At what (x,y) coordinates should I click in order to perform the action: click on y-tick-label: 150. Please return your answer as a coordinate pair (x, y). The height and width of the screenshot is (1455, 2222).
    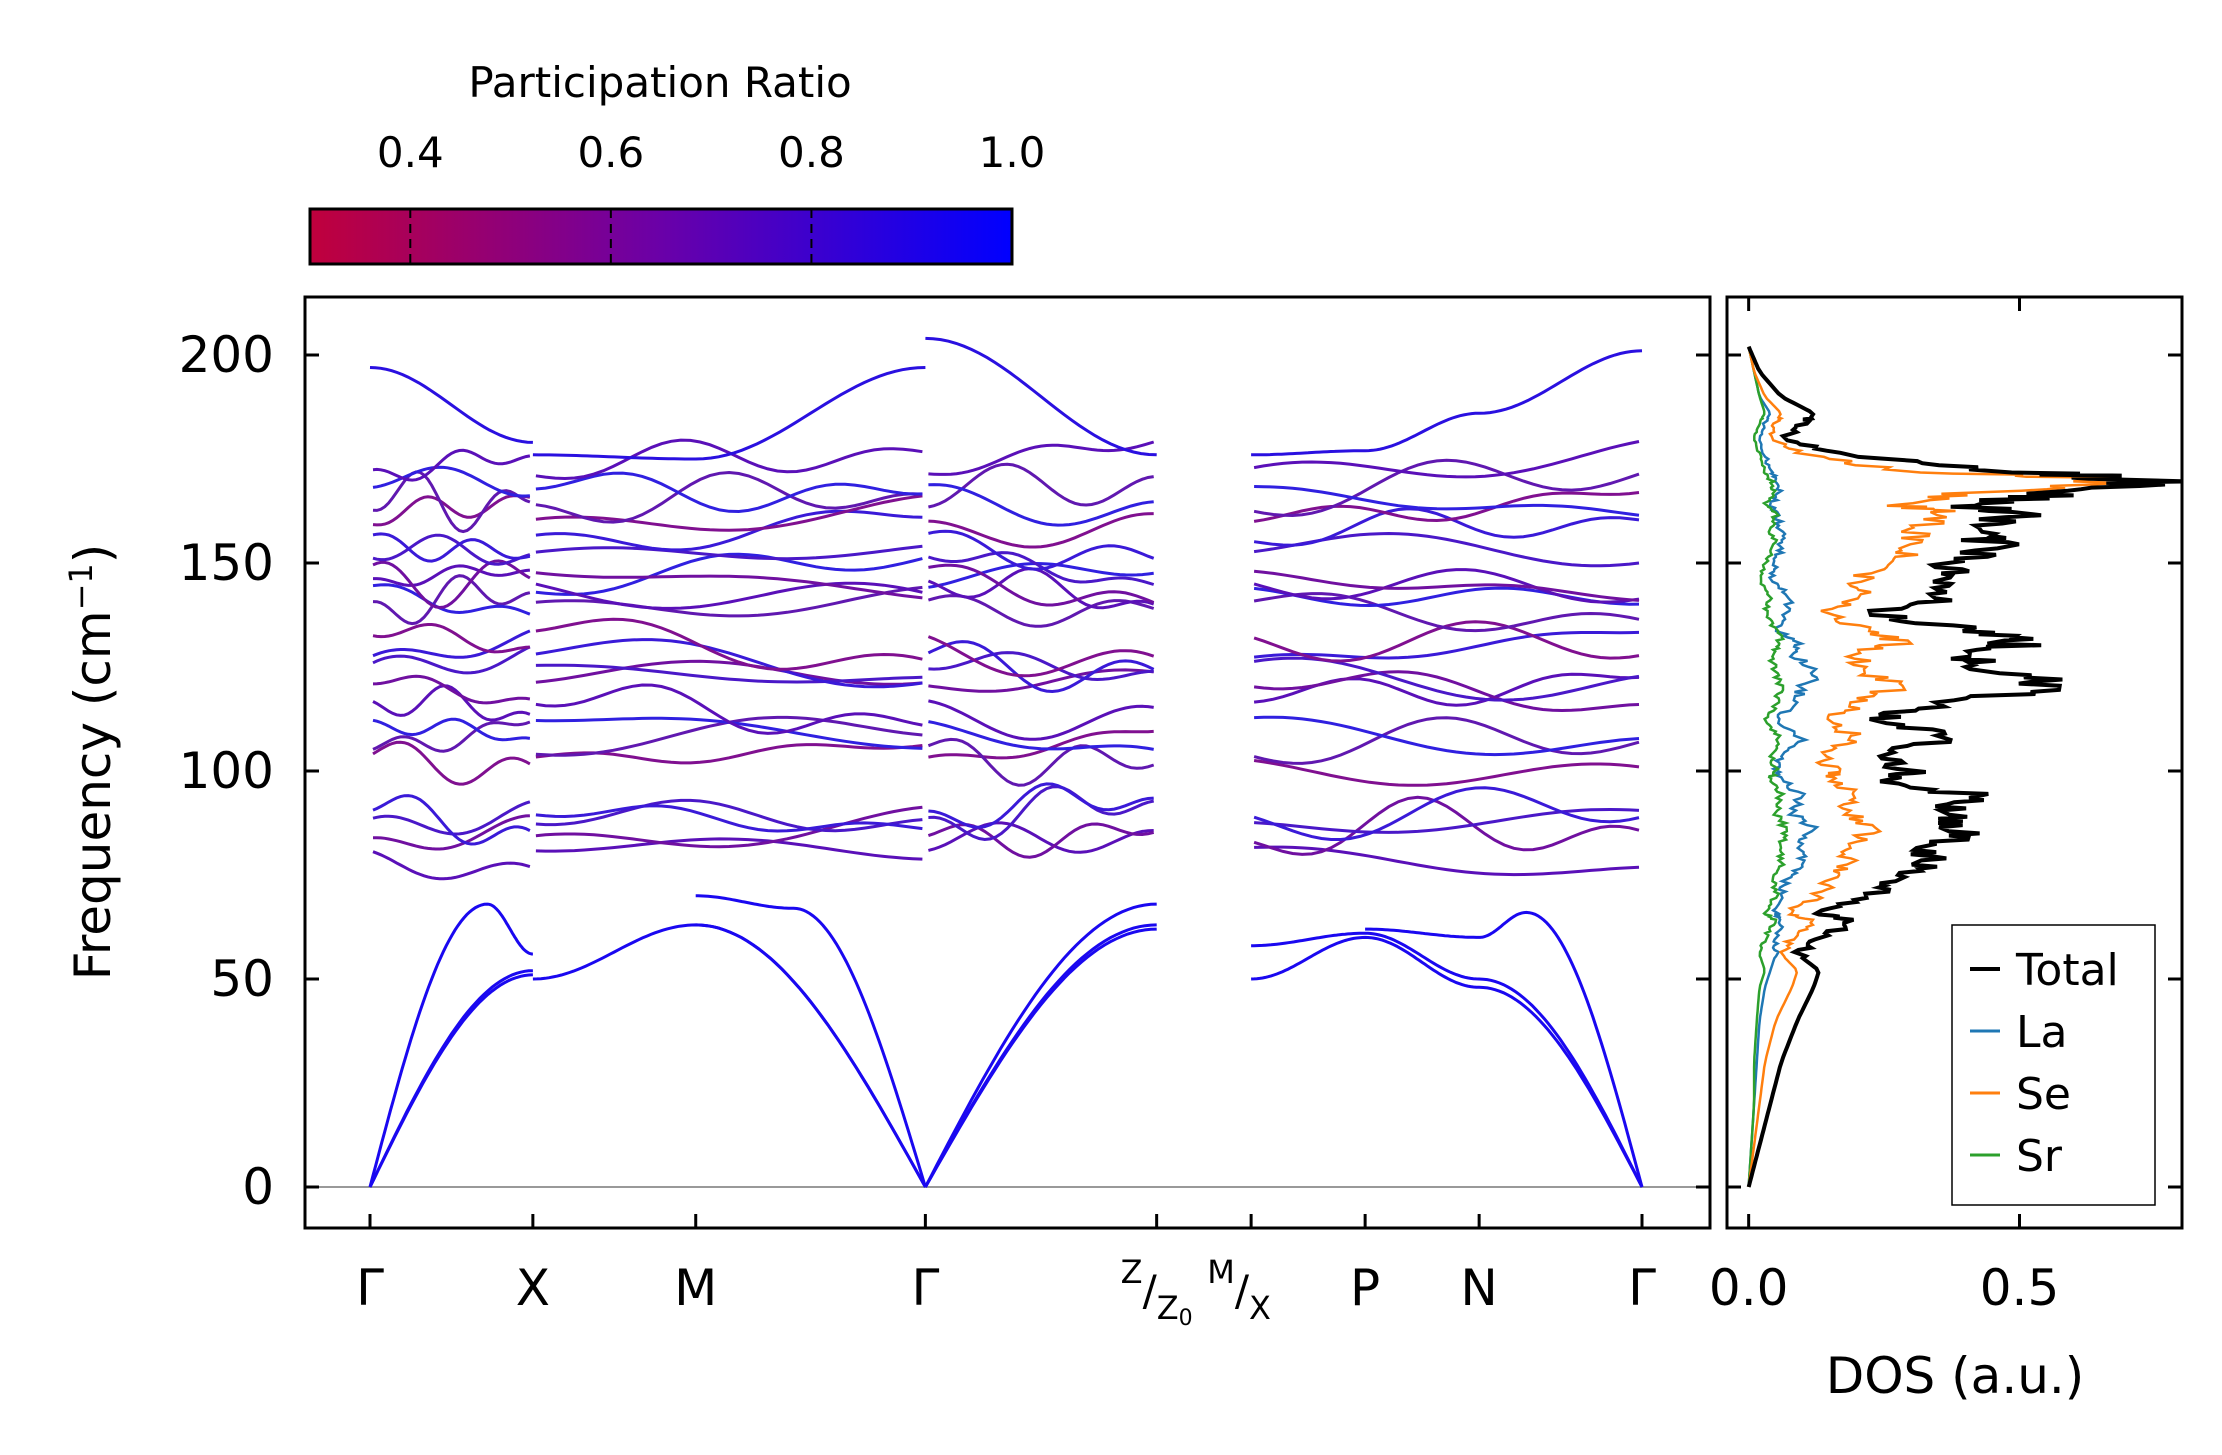
    Looking at the image, I should click on (226, 563).